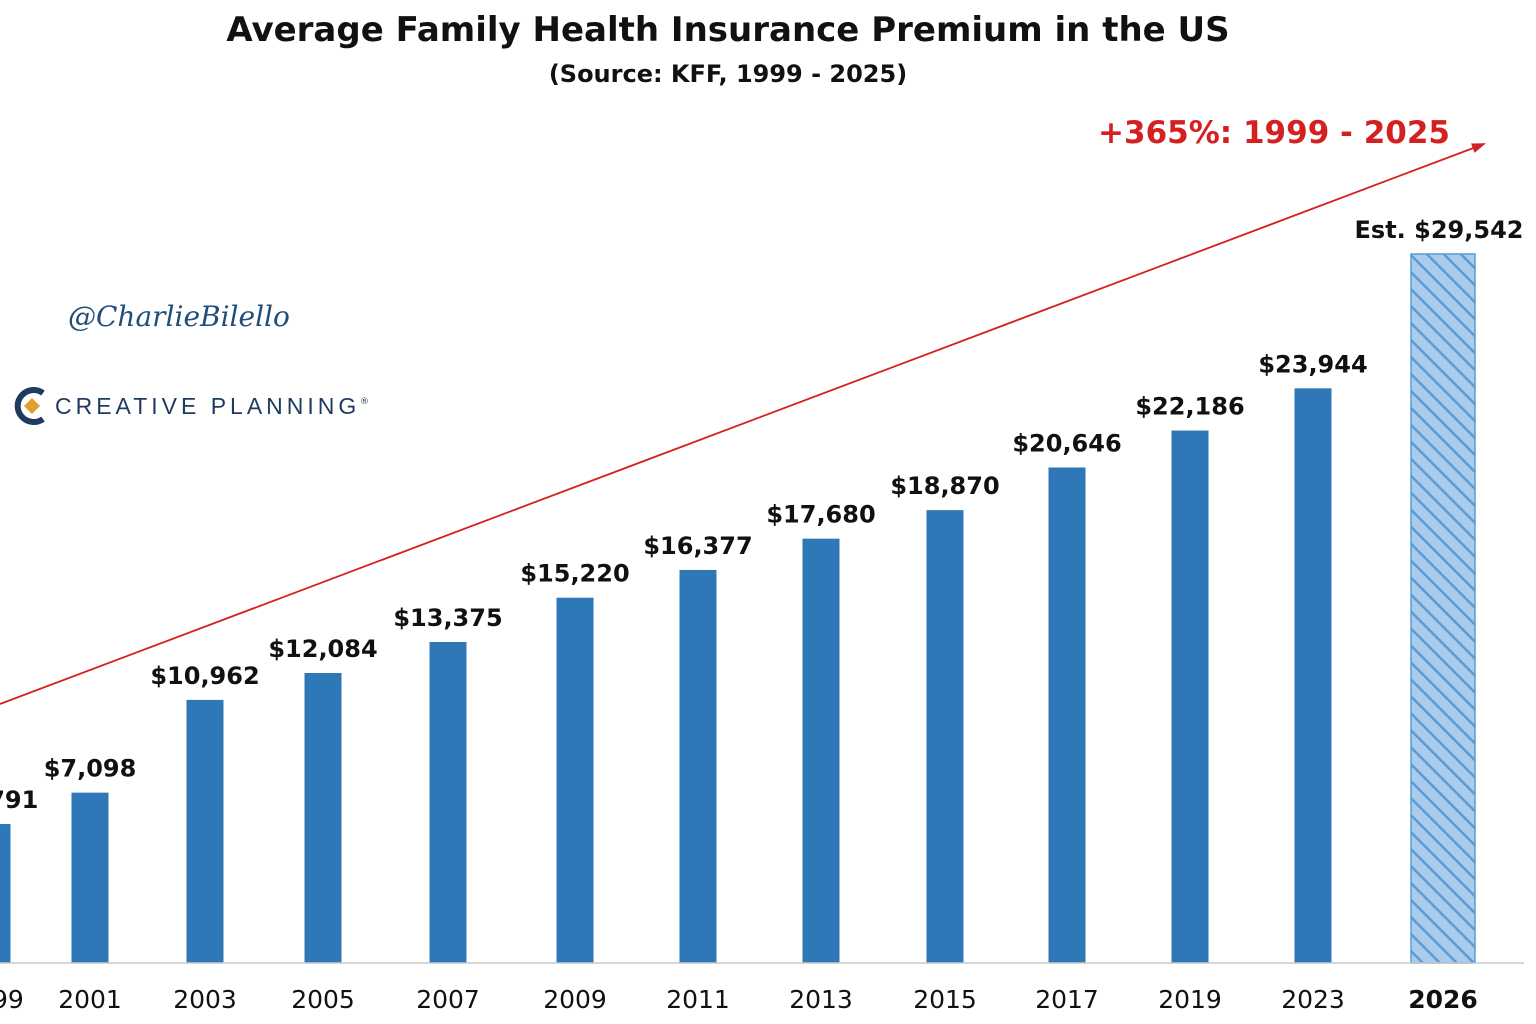 Image resolution: width=1536 pixels, height=1024 pixels. I want to click on bar-2019, so click(1190, 696).